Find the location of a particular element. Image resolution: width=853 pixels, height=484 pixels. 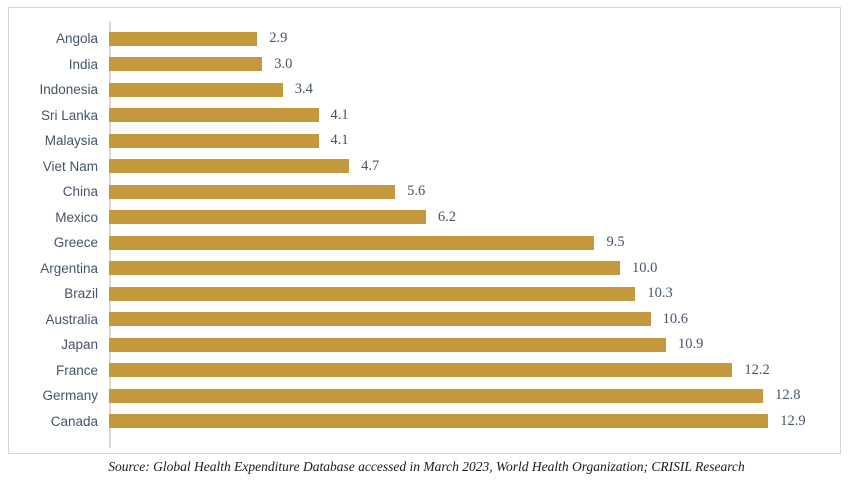

value-label: 12.2 is located at coordinates (757, 369).